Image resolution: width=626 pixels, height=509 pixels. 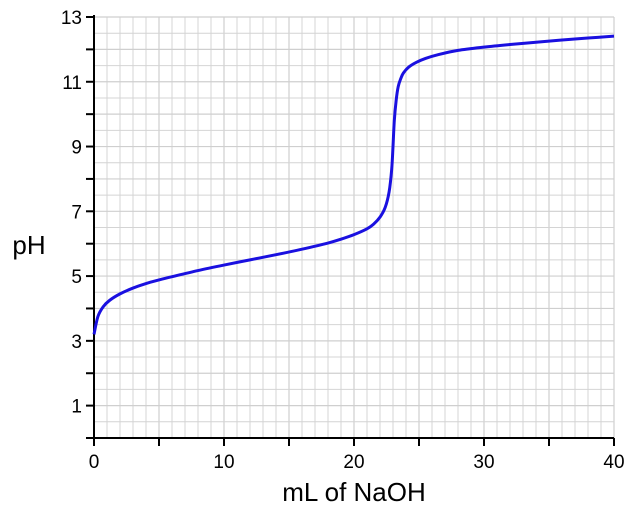 What do you see at coordinates (223, 462) in the screenshot?
I see `x-tick-label: 10` at bounding box center [223, 462].